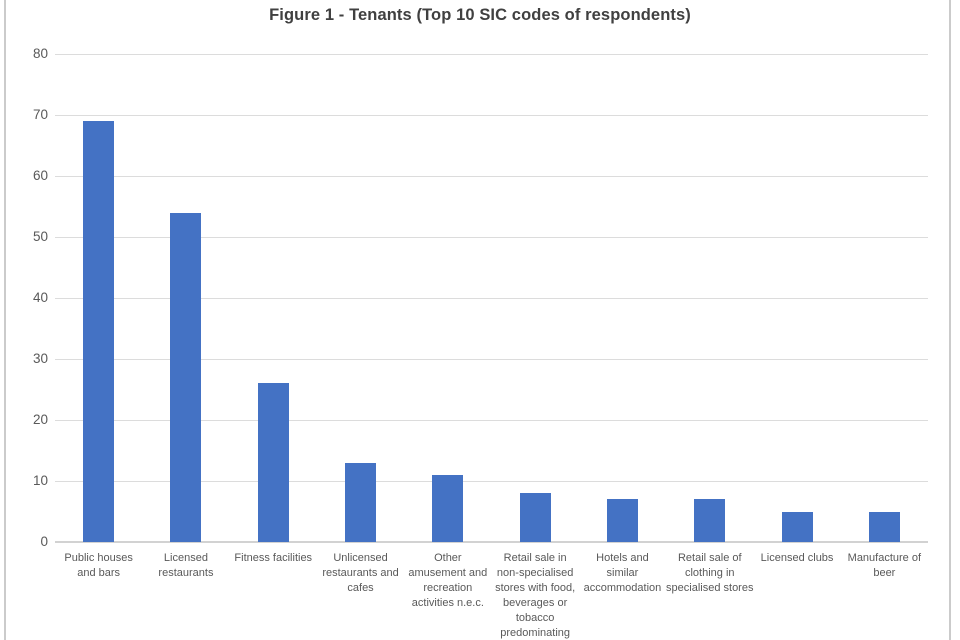 The height and width of the screenshot is (640, 960). What do you see at coordinates (950, 320) in the screenshot?
I see `frame-border-right` at bounding box center [950, 320].